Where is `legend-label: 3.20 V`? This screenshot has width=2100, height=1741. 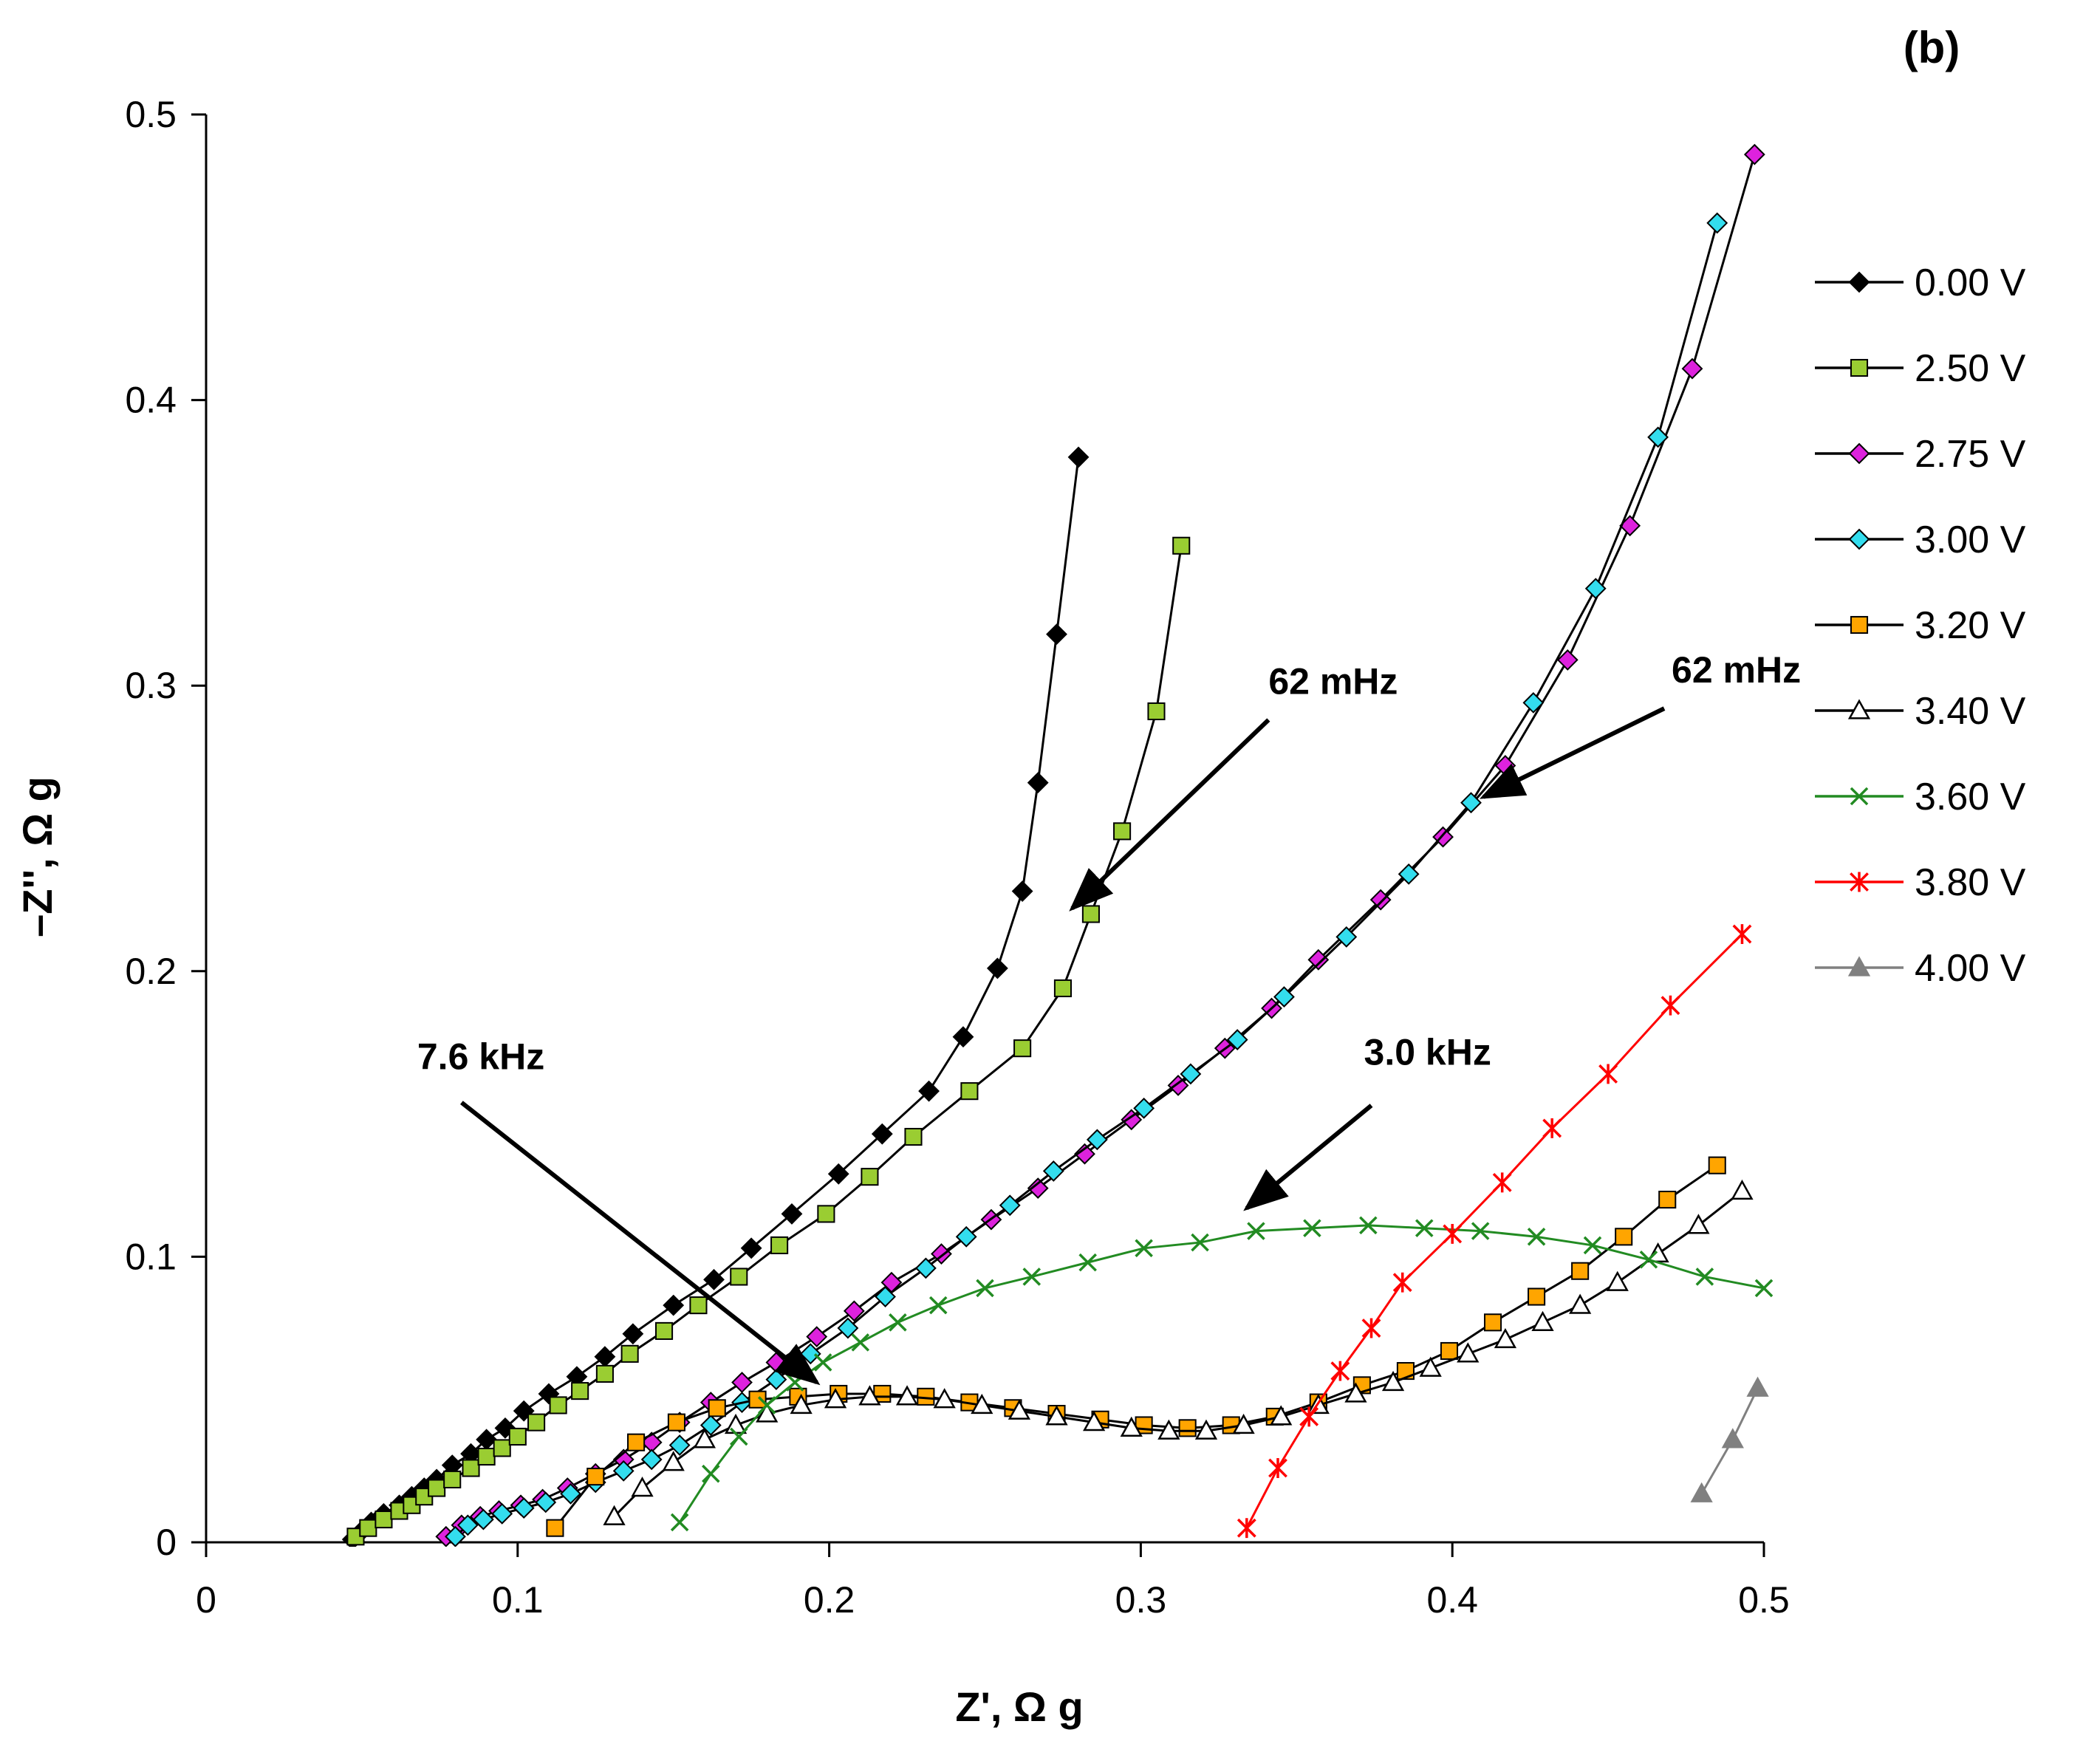
legend-label: 3.20 V is located at coordinates (1970, 625).